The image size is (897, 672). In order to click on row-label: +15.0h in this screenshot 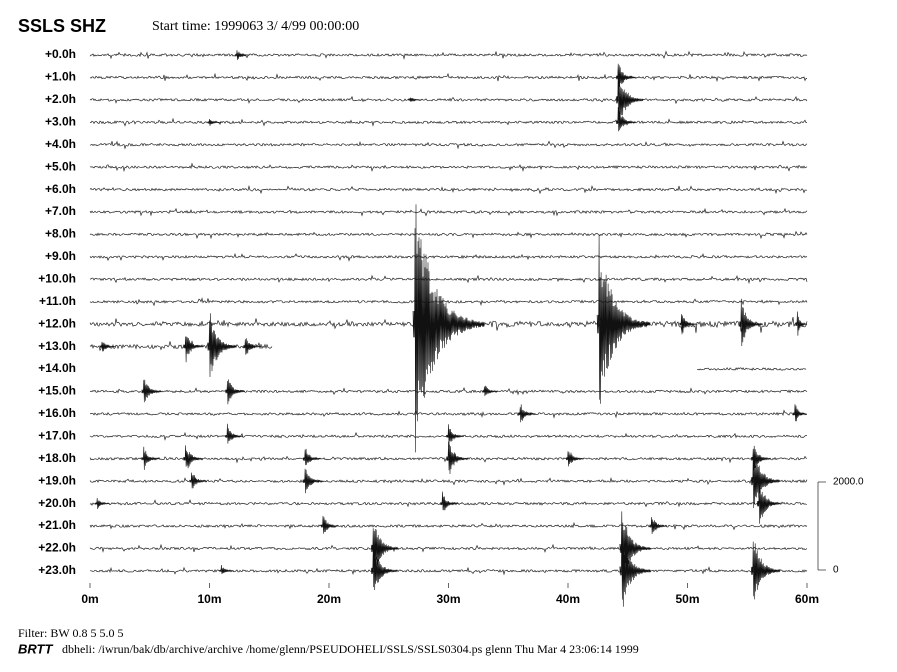, I will do `click(57, 391)`.